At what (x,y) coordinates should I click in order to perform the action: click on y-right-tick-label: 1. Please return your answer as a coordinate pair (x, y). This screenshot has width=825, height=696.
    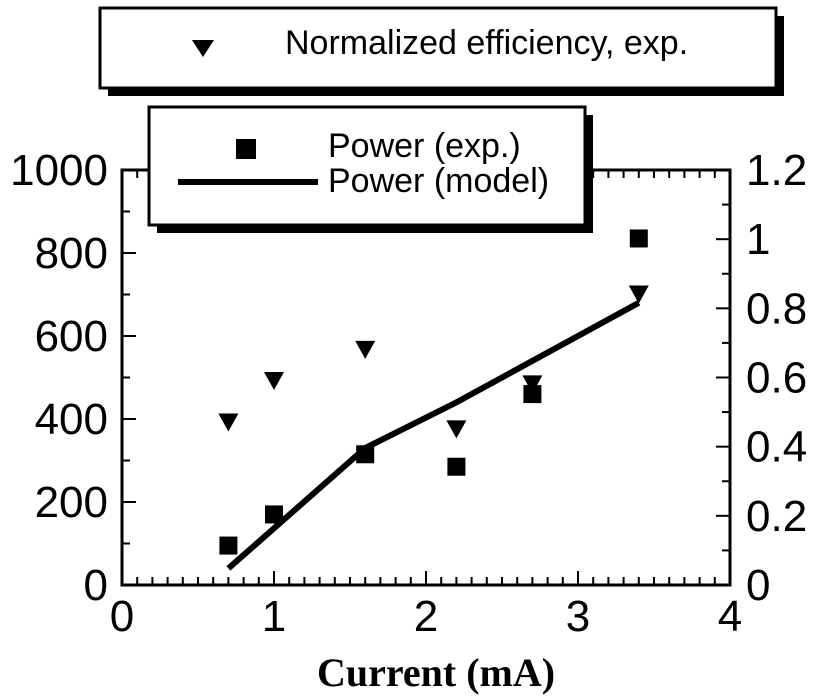
    Looking at the image, I should click on (758, 239).